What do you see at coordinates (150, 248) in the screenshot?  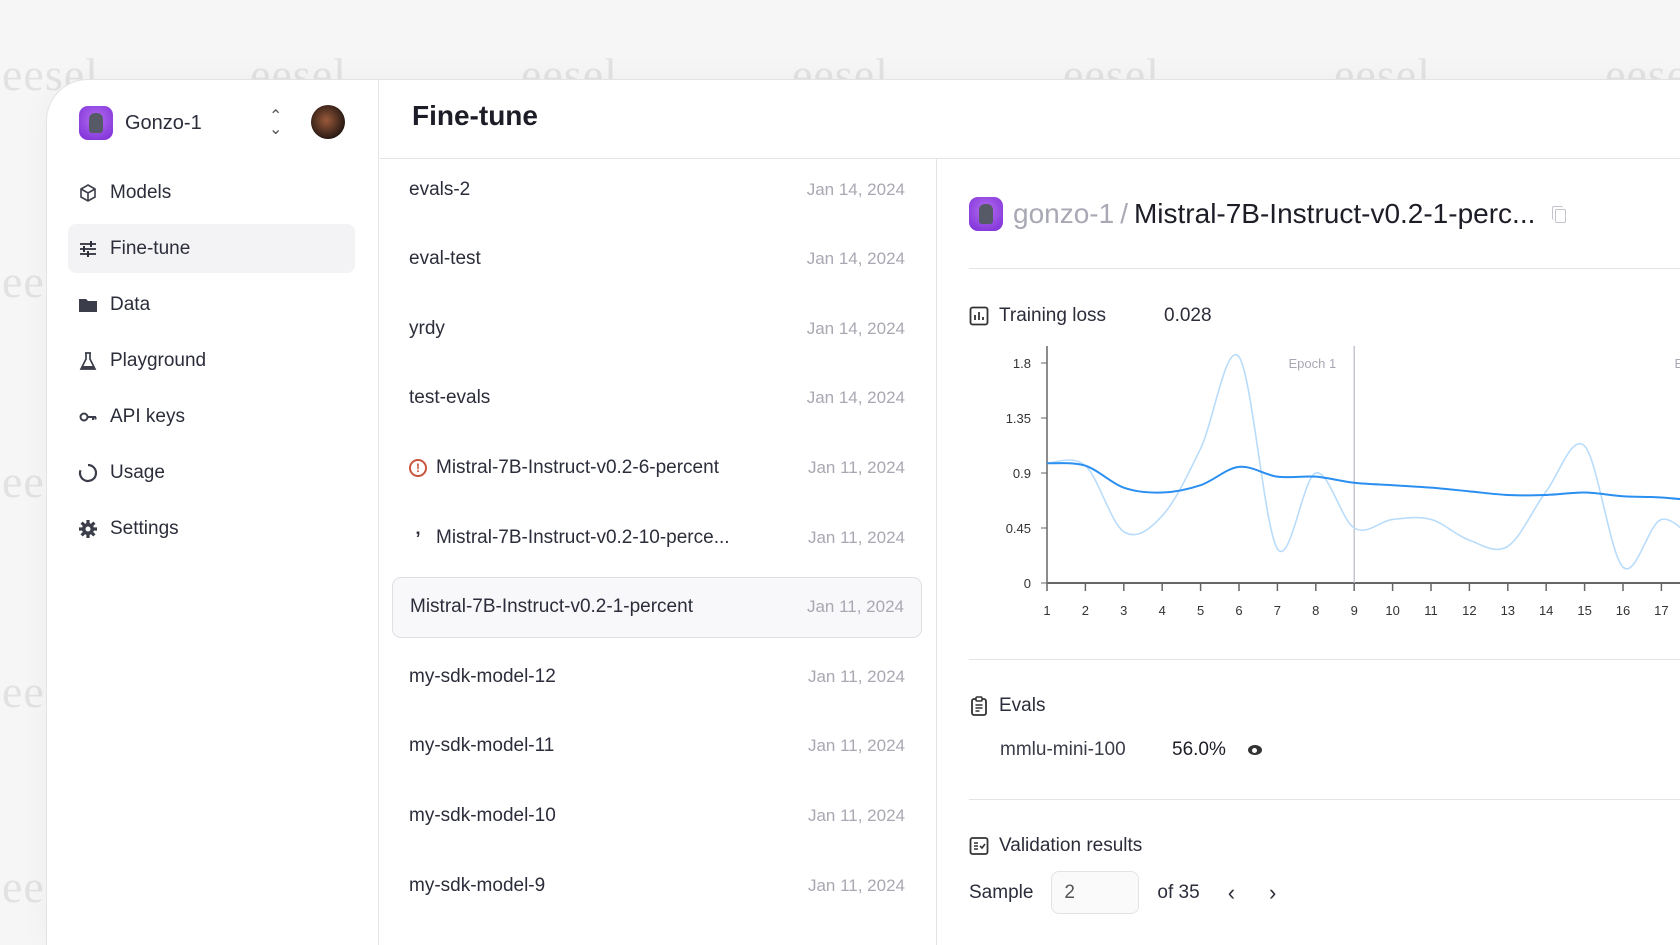 I see `sidebar-item-label: Fine-tune` at bounding box center [150, 248].